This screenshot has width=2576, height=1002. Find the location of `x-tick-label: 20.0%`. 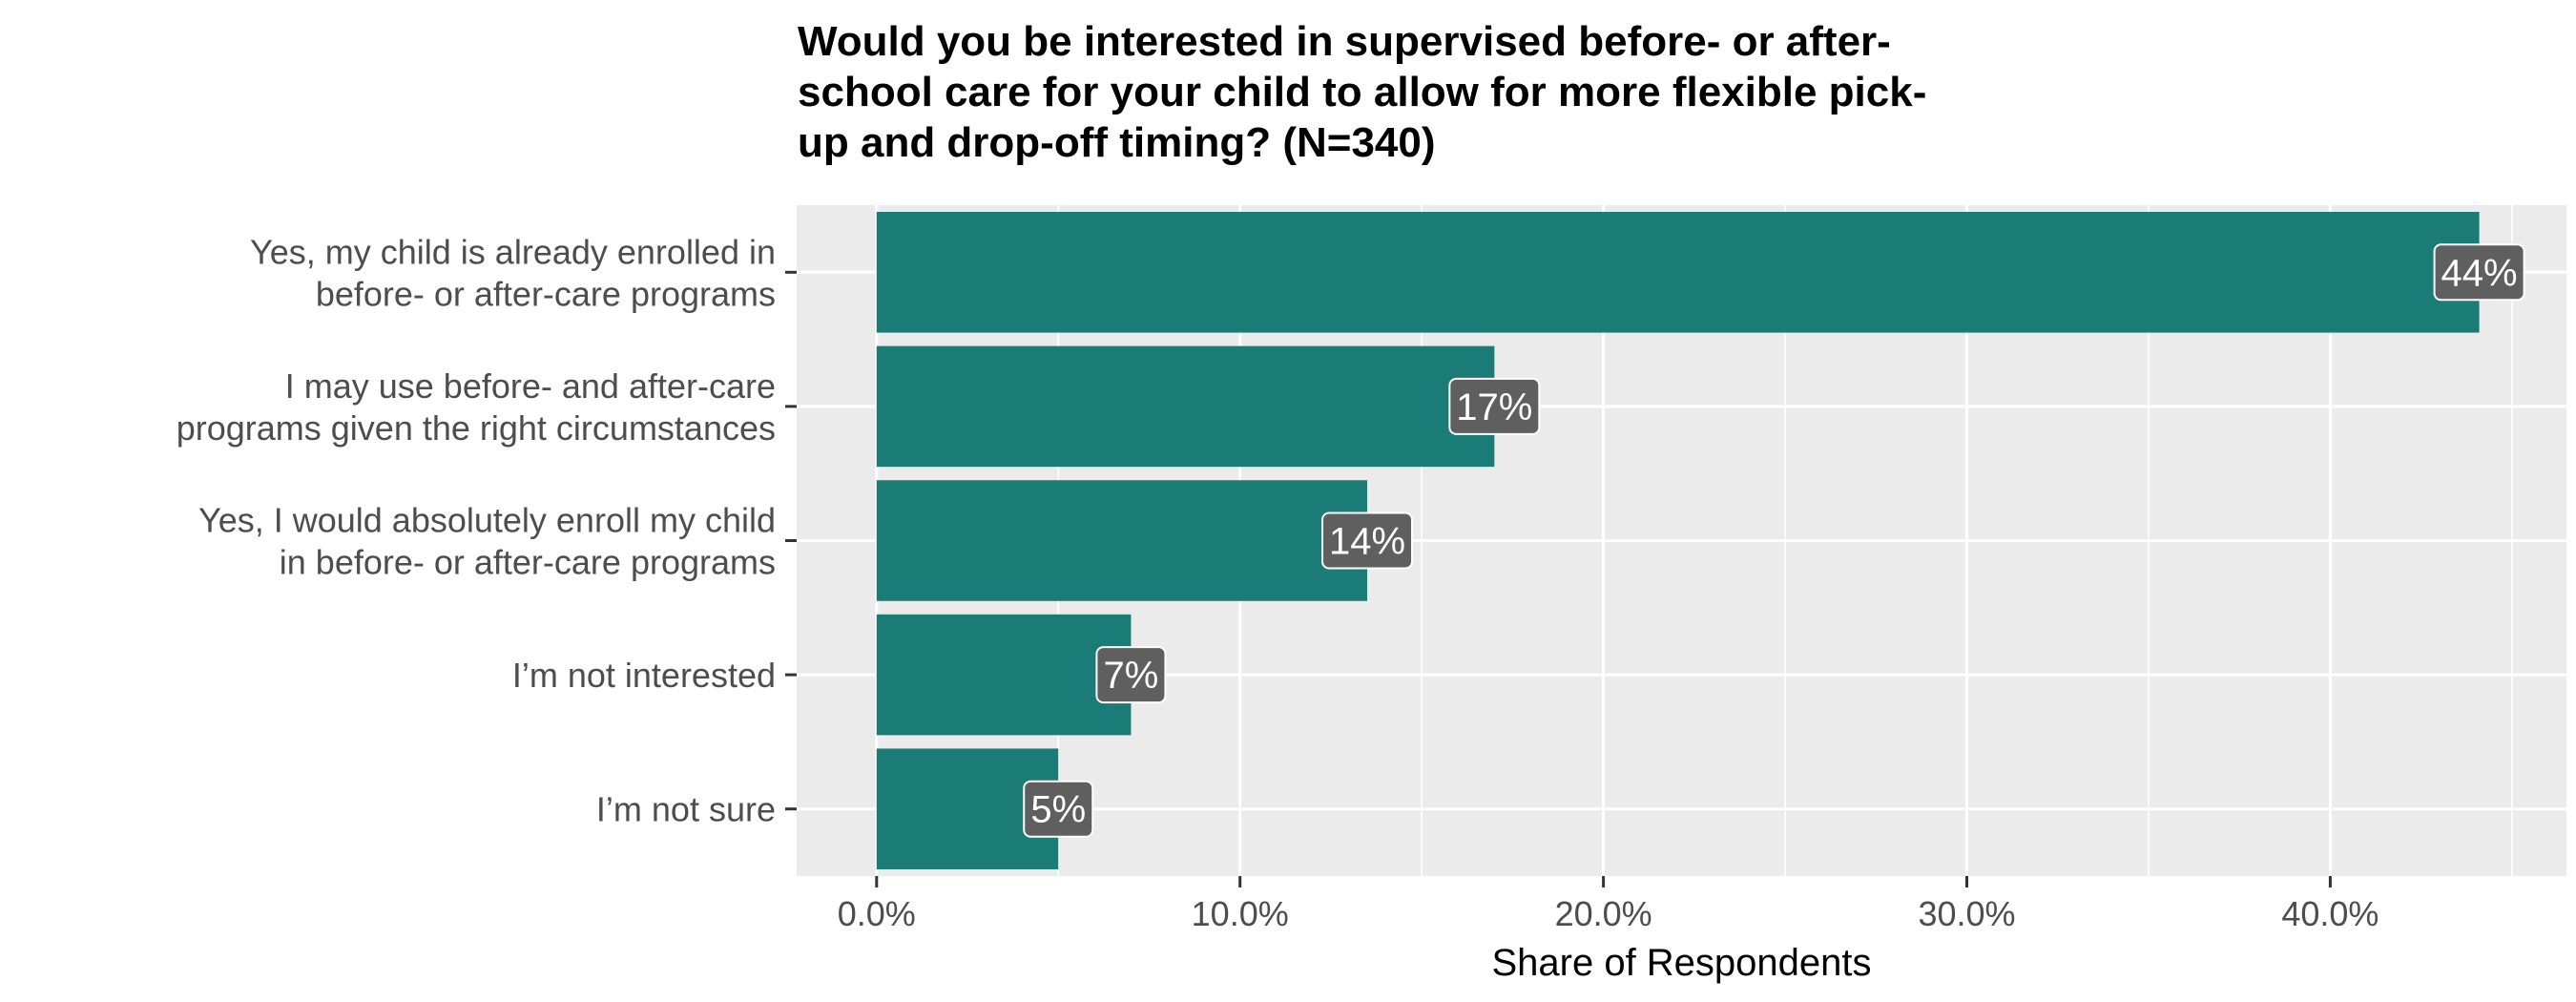

x-tick-label: 20.0% is located at coordinates (1603, 913).